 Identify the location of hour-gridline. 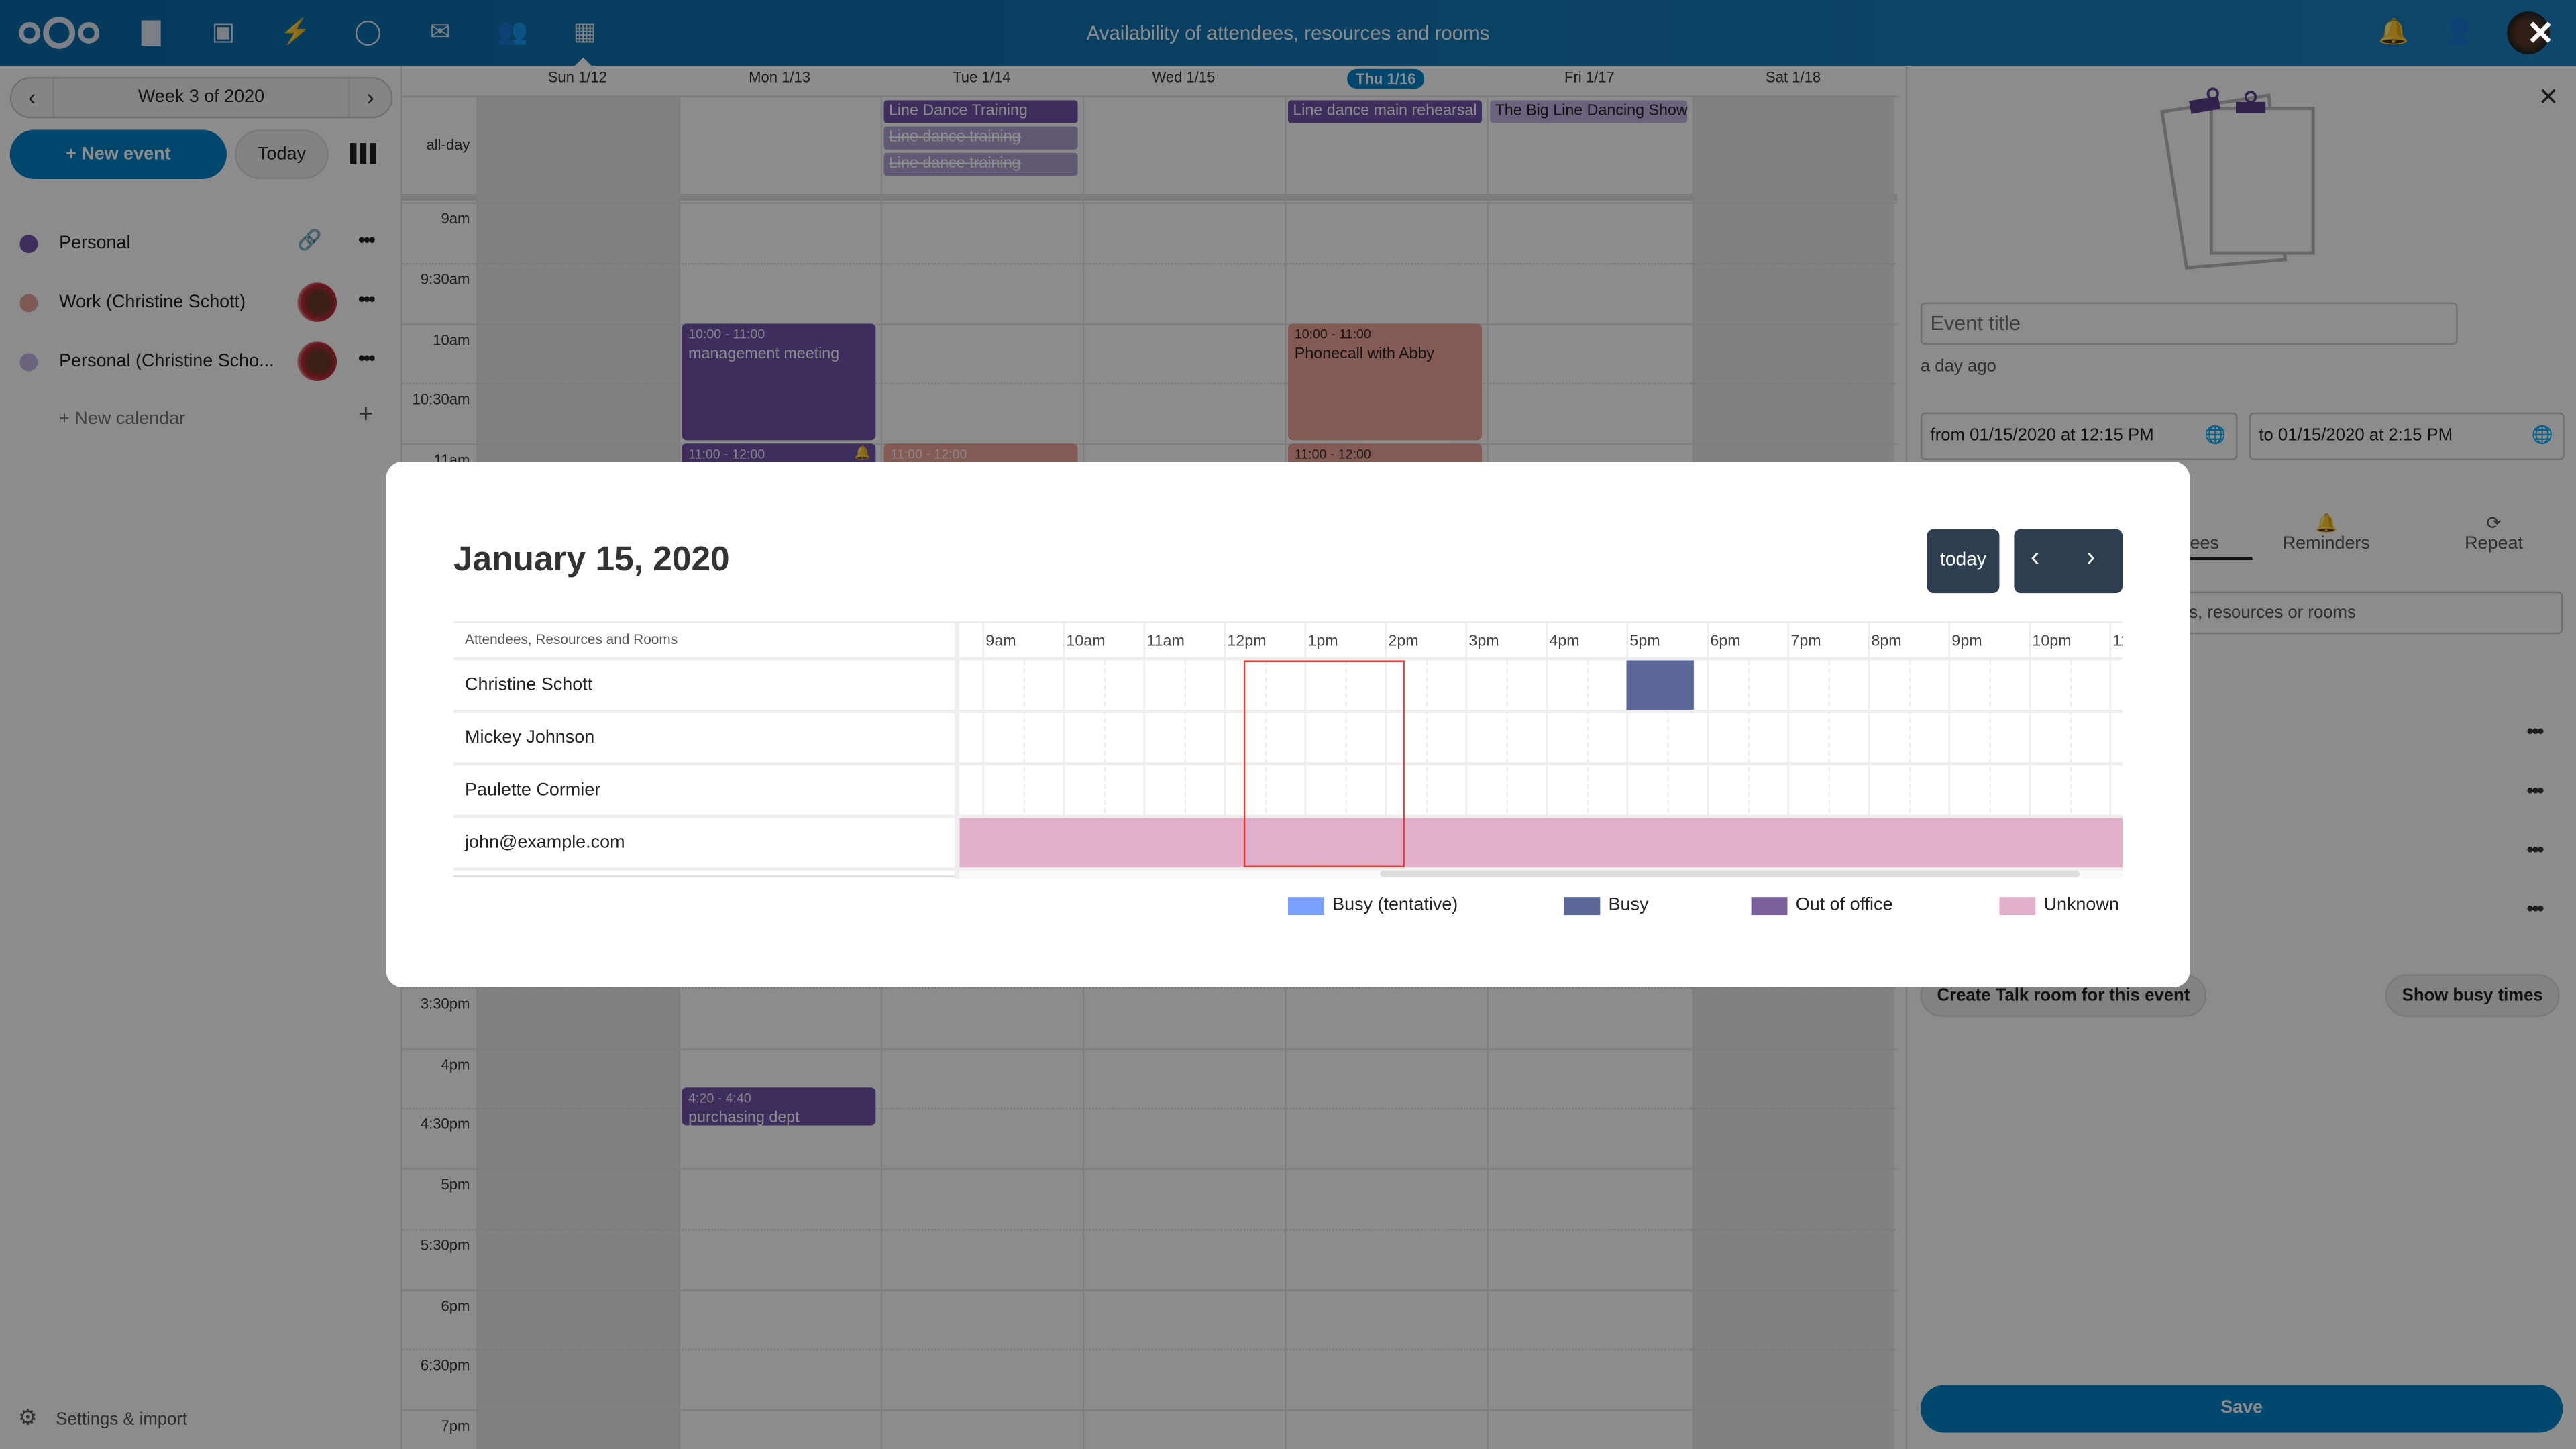
(1627, 747).